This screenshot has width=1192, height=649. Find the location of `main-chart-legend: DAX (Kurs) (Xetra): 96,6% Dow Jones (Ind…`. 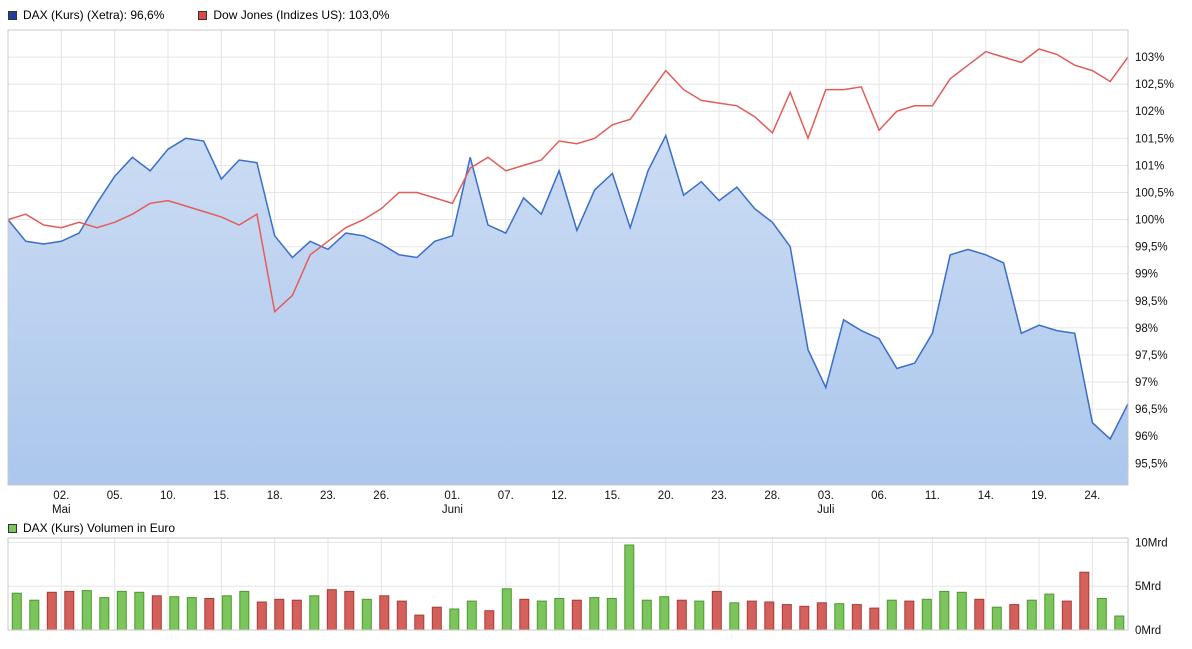

main-chart-legend: DAX (Kurs) (Xetra): 96,6% Dow Jones (Ind… is located at coordinates (198, 15).